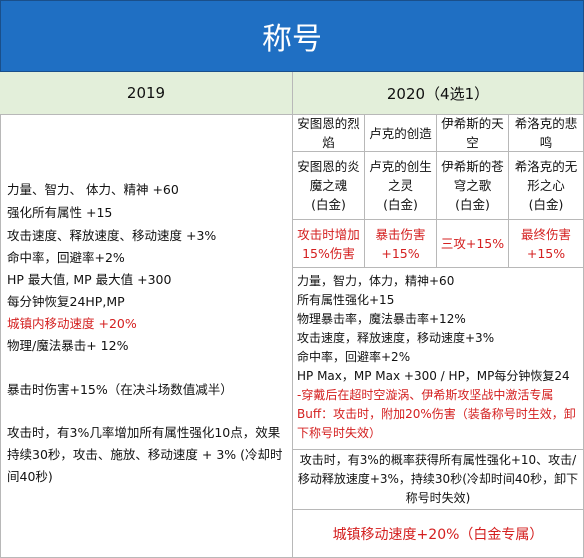 The width and height of the screenshot is (584, 558). Describe the element at coordinates (346, 300) in the screenshot. I see `text-line: 所有属性强化+15` at that location.